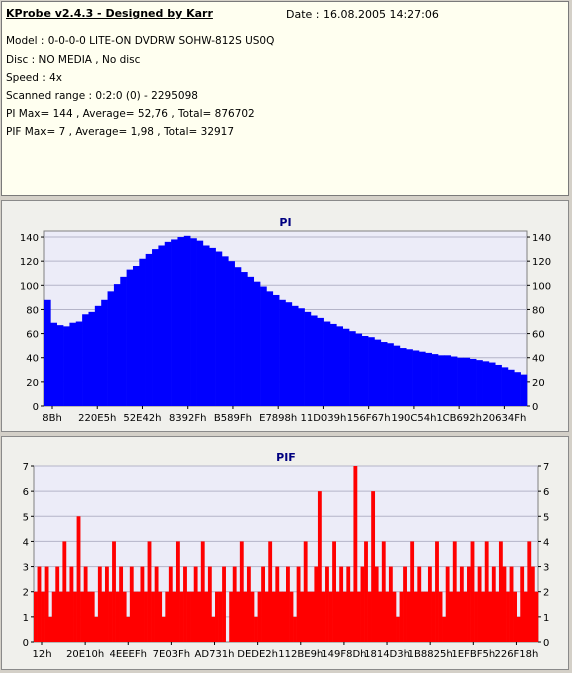 The width and height of the screenshot is (572, 673). I want to click on pif-xtick-label: 12h, so click(41, 654).